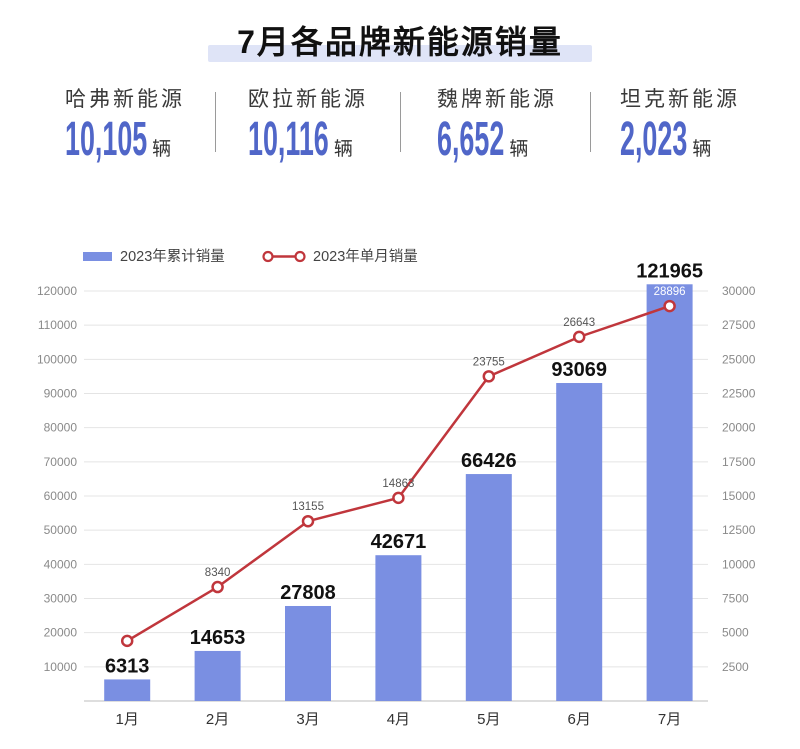  What do you see at coordinates (250, 256) in the screenshot?
I see `legend: 2023年累计销量 2023年单月销量` at bounding box center [250, 256].